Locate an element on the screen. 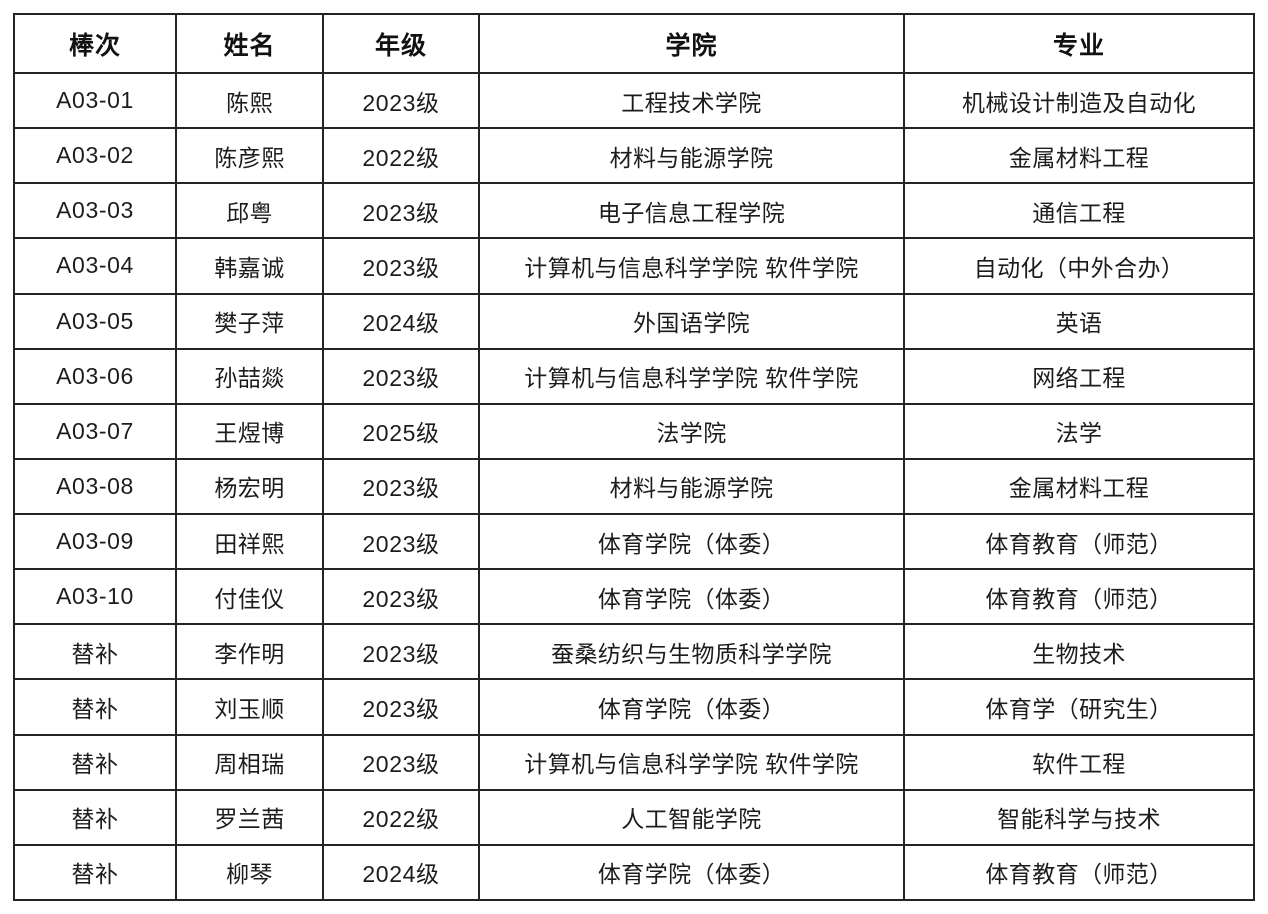 The height and width of the screenshot is (914, 1268). cell-leg: A03-06 is located at coordinates (95, 376).